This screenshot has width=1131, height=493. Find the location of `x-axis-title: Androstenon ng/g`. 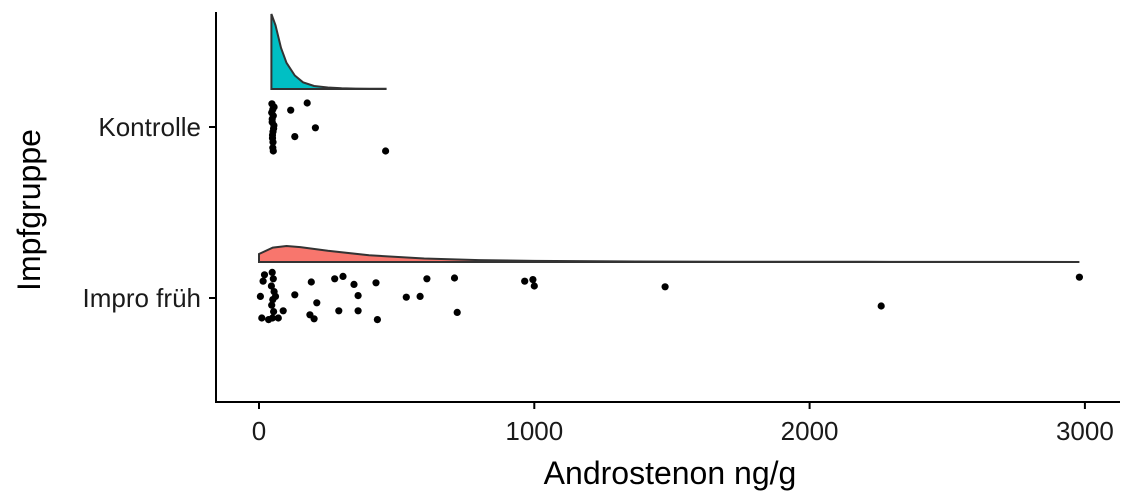

x-axis-title: Androstenon ng/g is located at coordinates (670, 473).